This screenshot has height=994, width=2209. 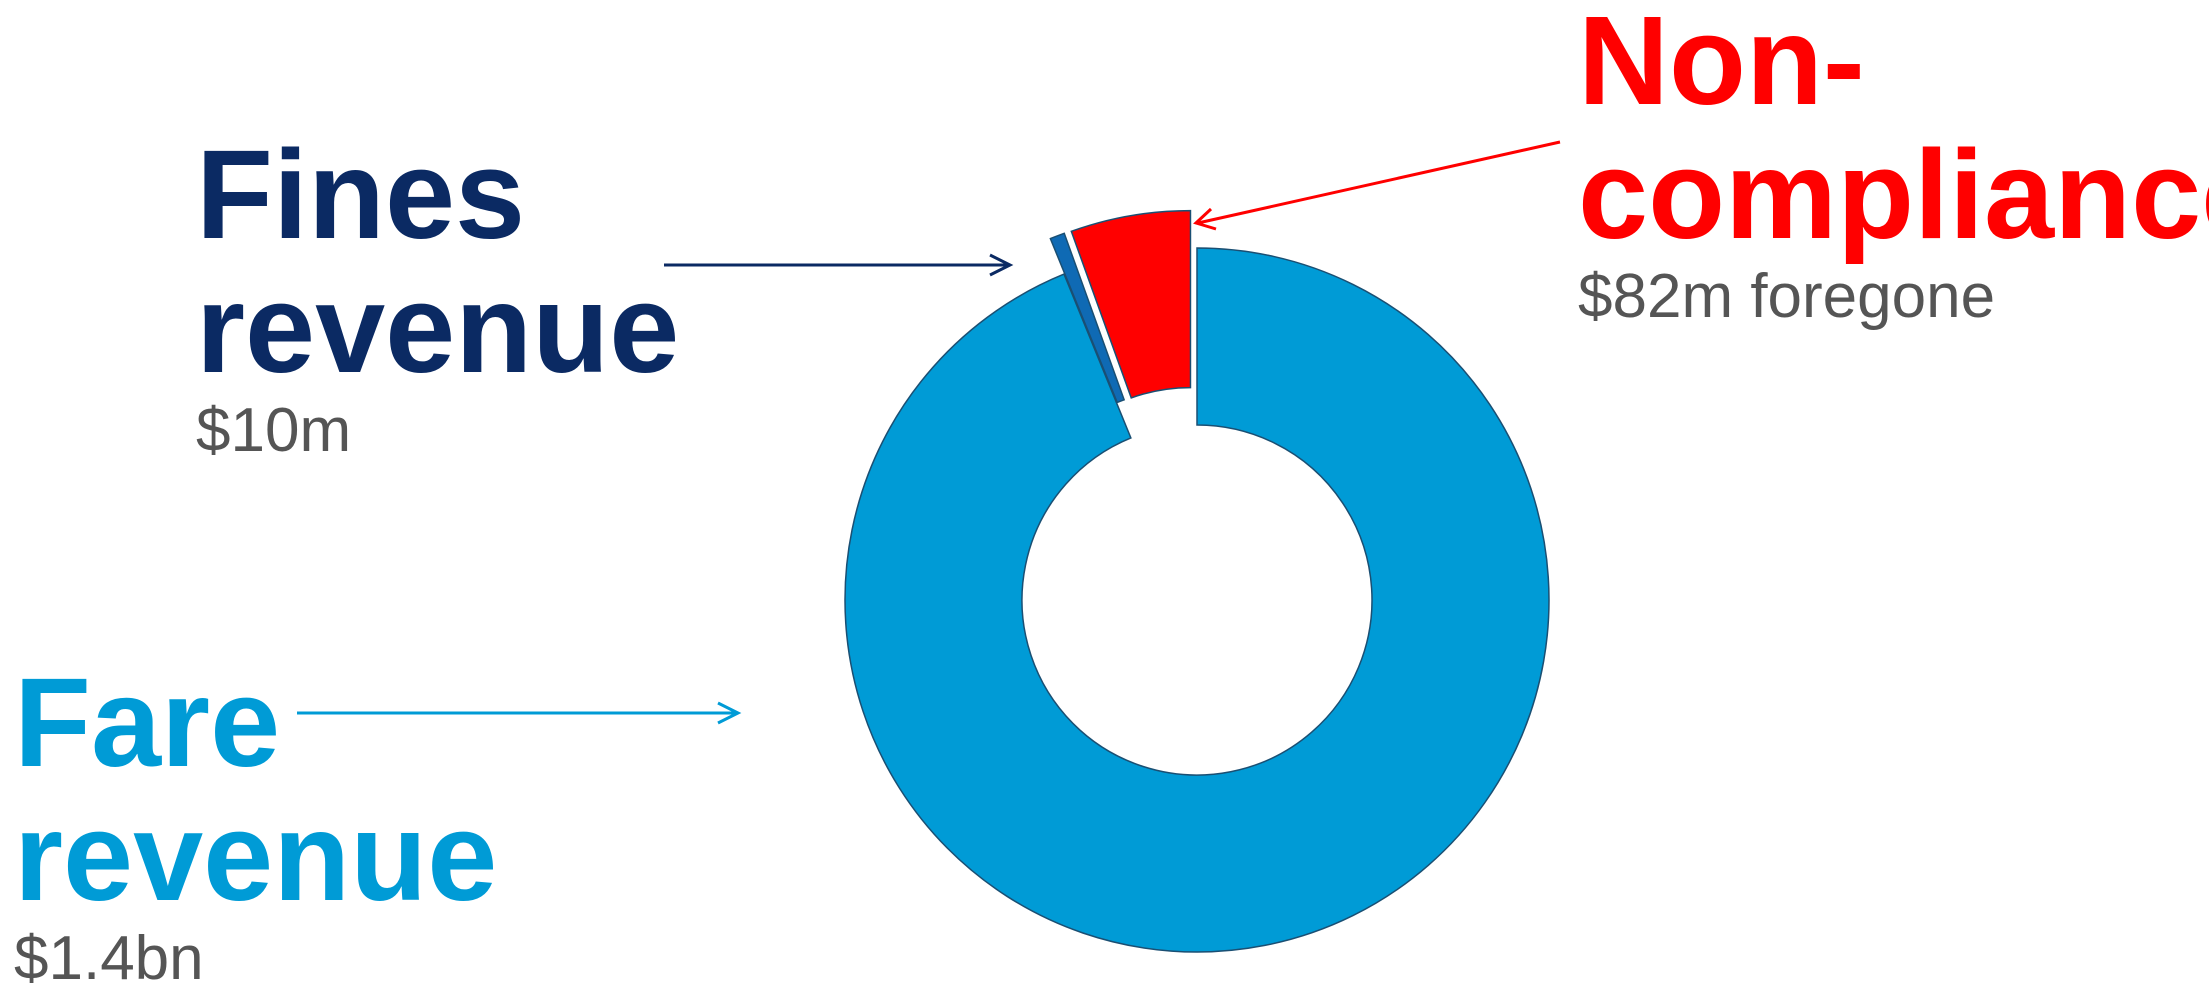 What do you see at coordinates (1787, 296) in the screenshot?
I see `noncompliance-amount: $82m foregone` at bounding box center [1787, 296].